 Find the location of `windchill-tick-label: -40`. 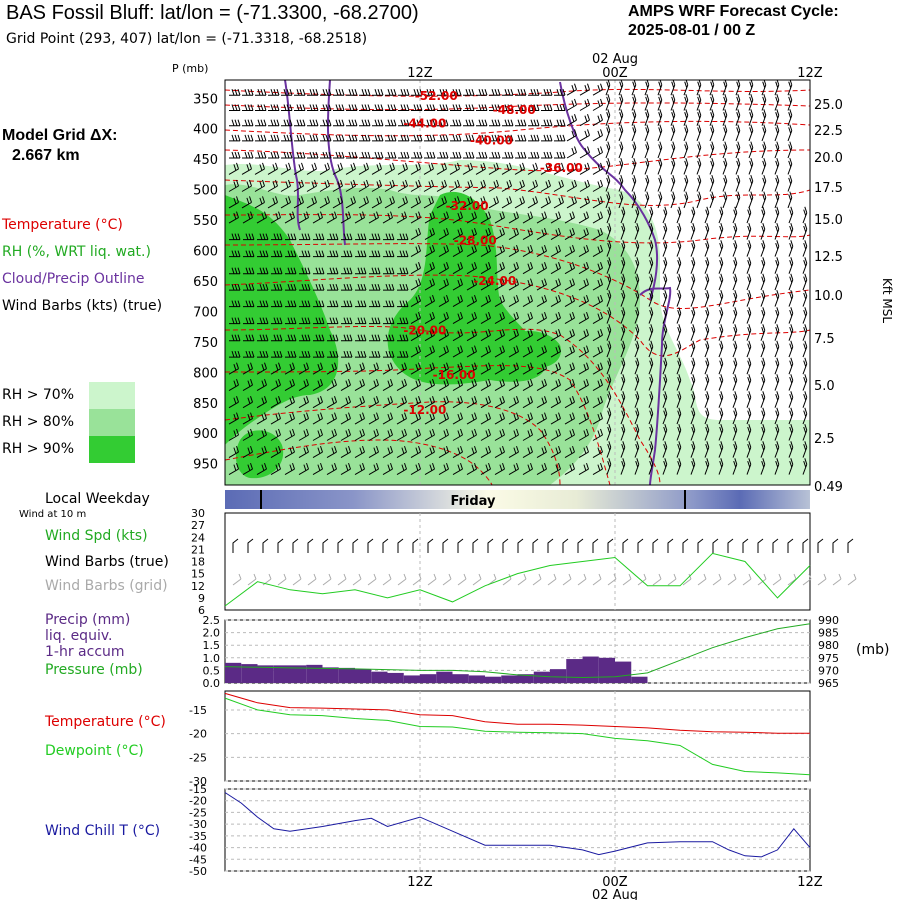

windchill-tick-label: -40 is located at coordinates (198, 848).